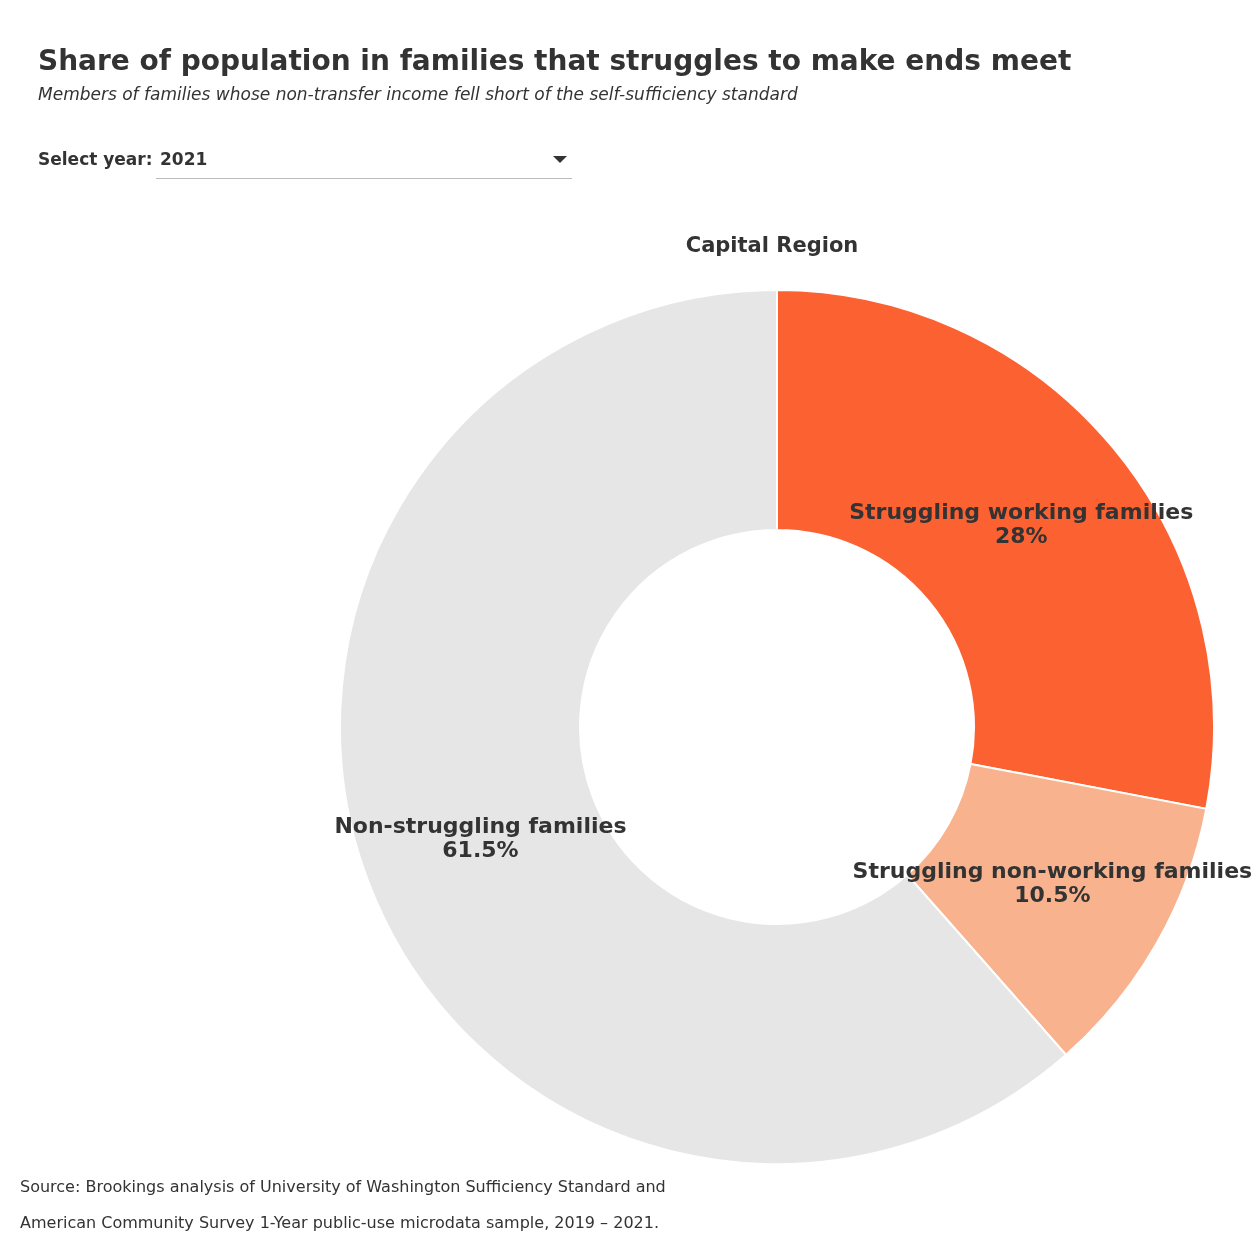 The image size is (1252, 1239). Describe the element at coordinates (95, 159) in the screenshot. I see `text: Select year:` at that location.